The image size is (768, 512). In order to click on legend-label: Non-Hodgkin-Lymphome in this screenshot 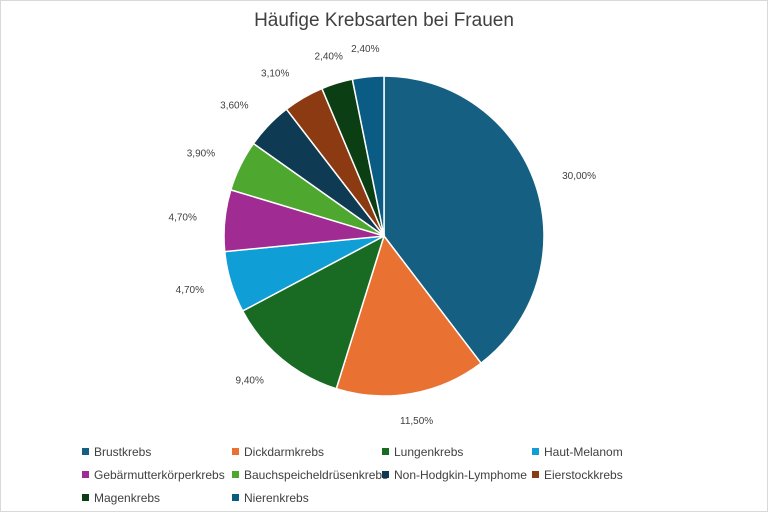, I will do `click(460, 474)`.